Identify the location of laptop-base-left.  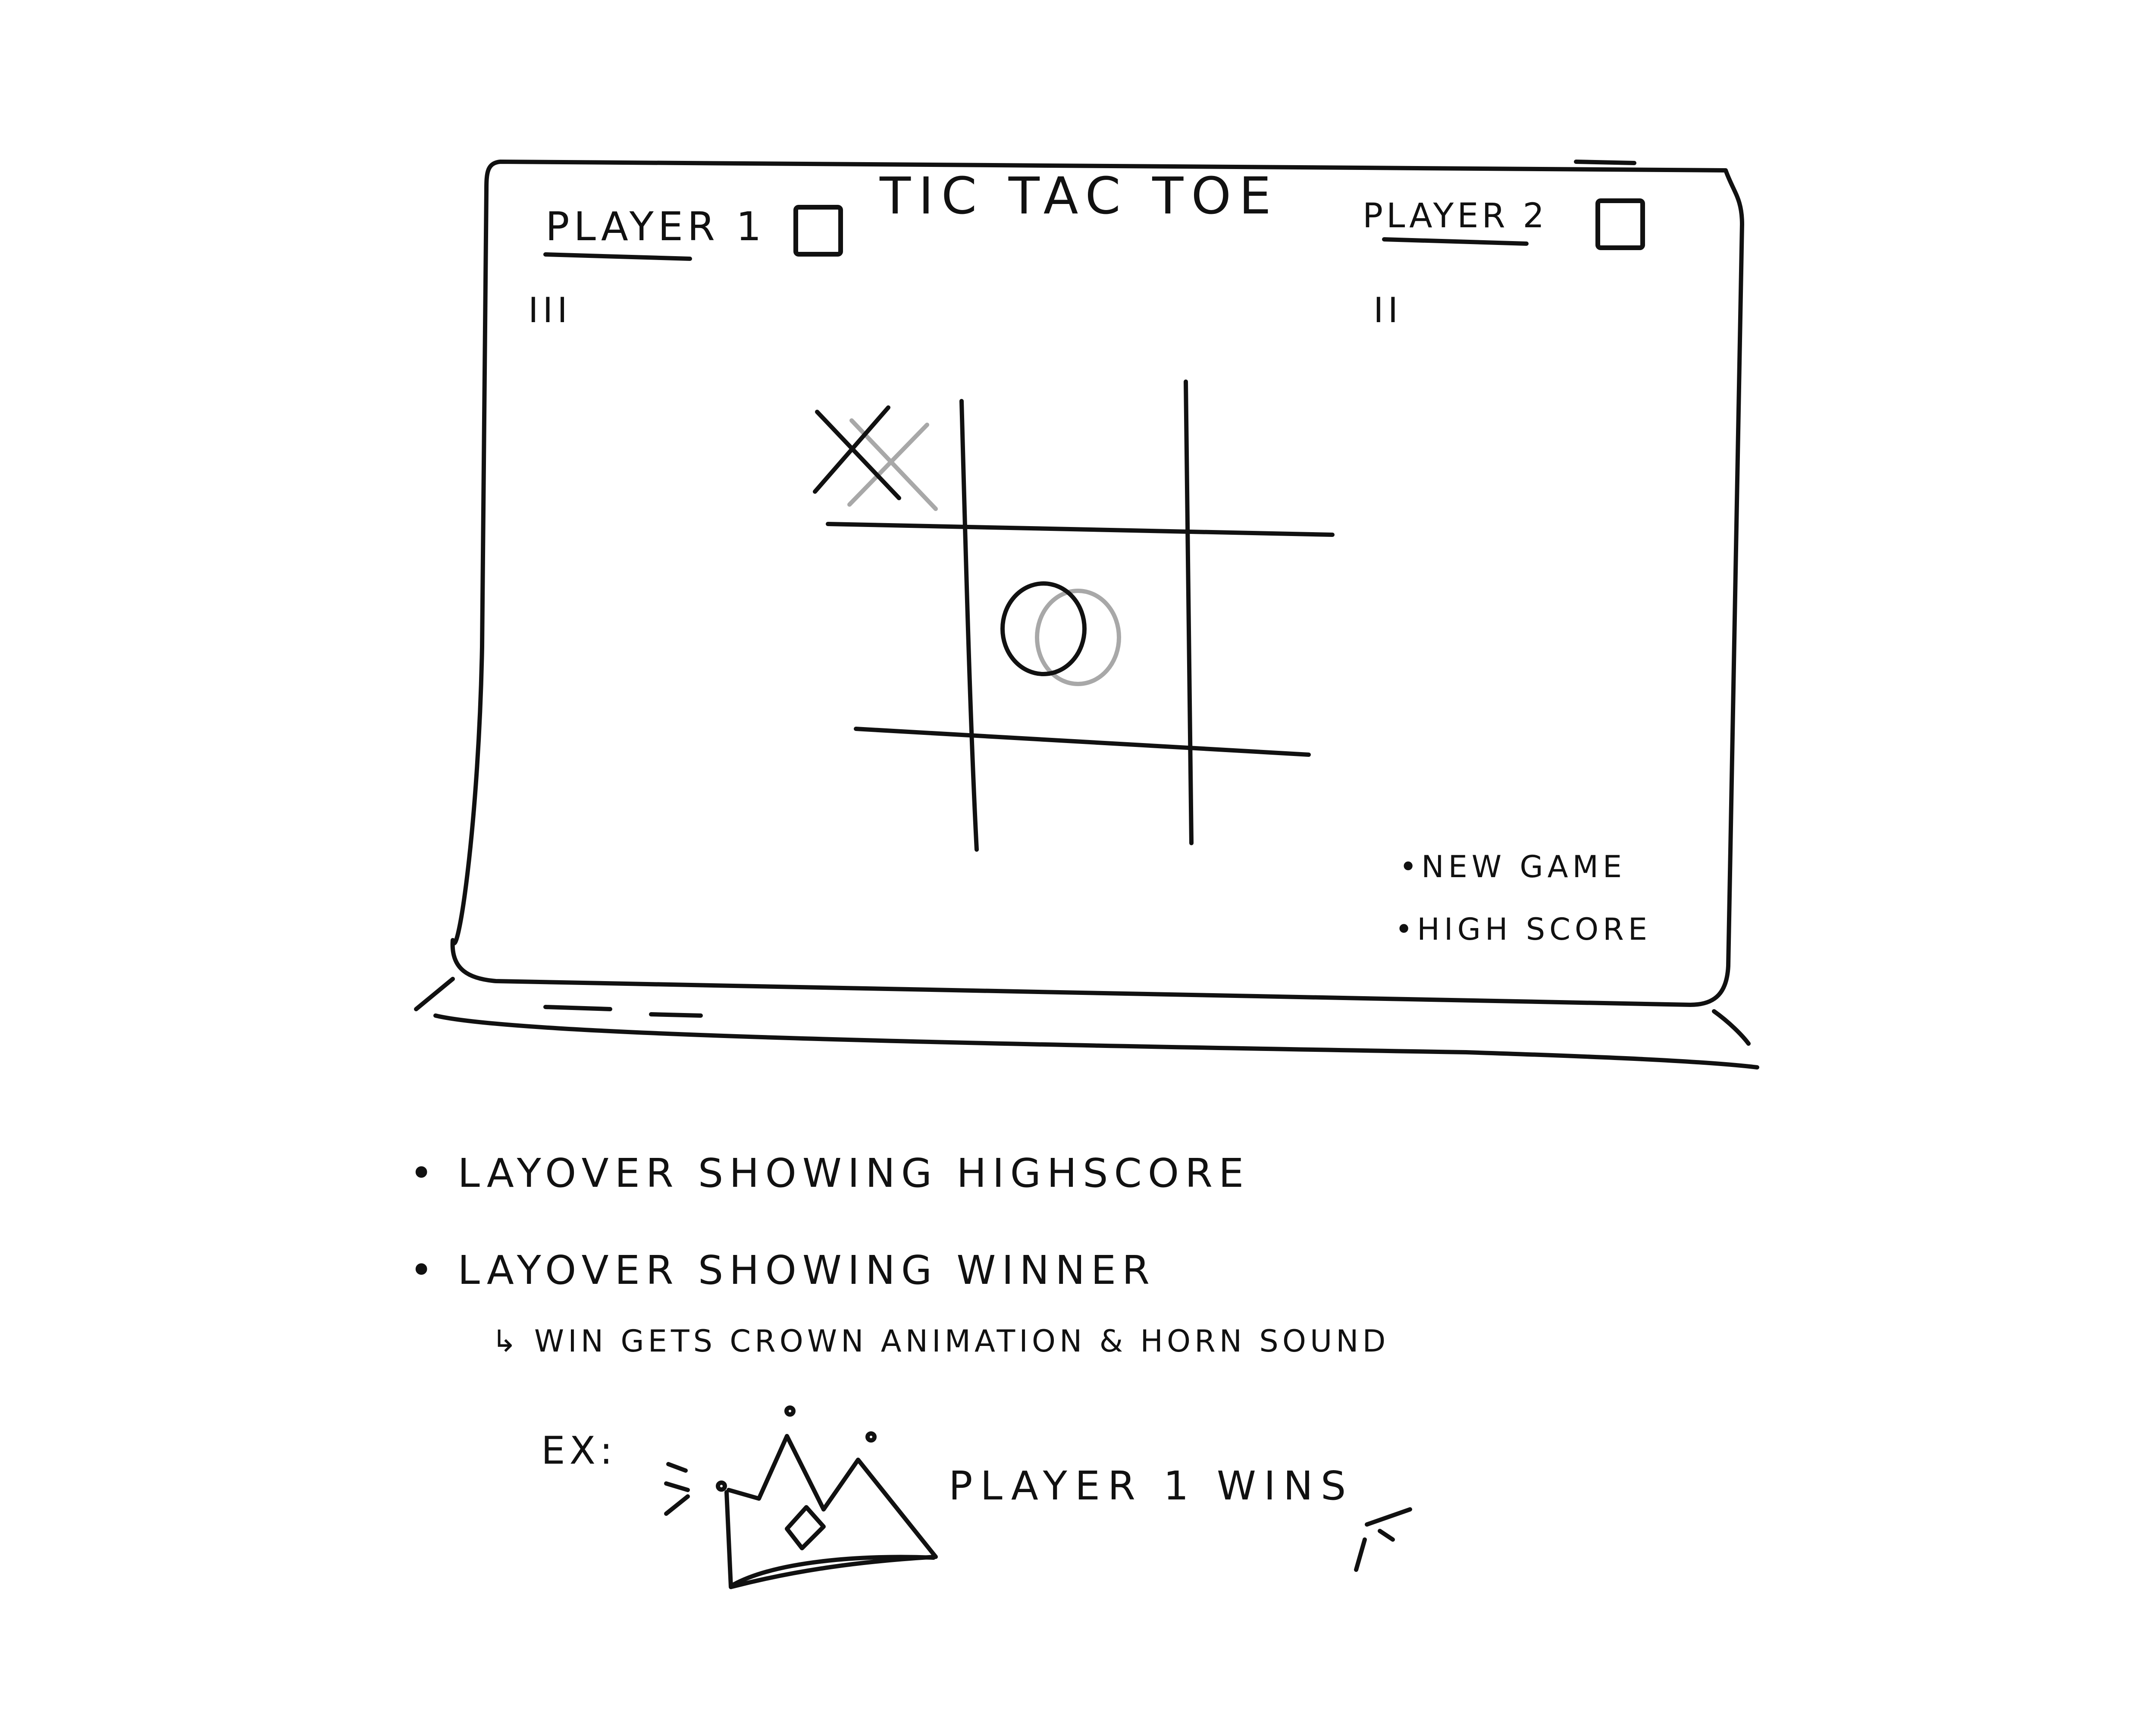
(434, 994).